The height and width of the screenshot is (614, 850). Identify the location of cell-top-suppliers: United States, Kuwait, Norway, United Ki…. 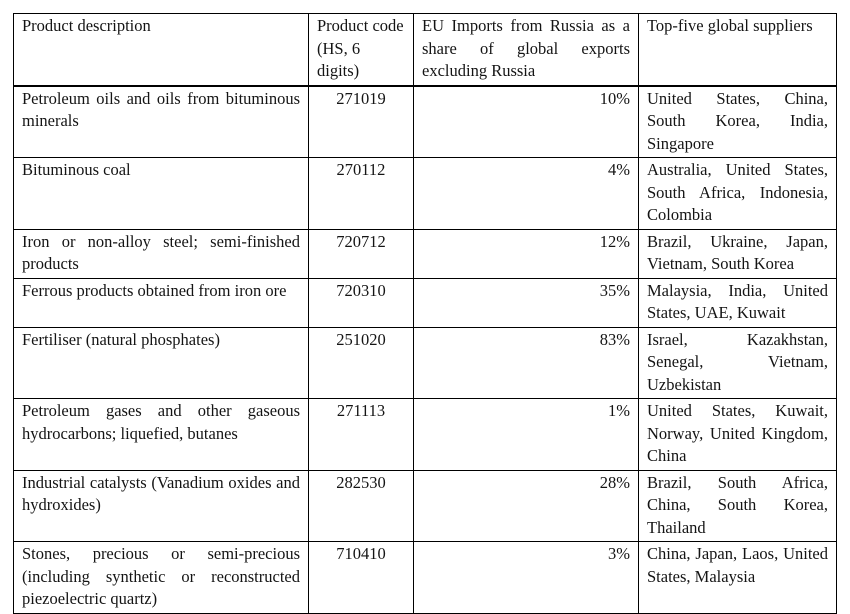
(737, 434).